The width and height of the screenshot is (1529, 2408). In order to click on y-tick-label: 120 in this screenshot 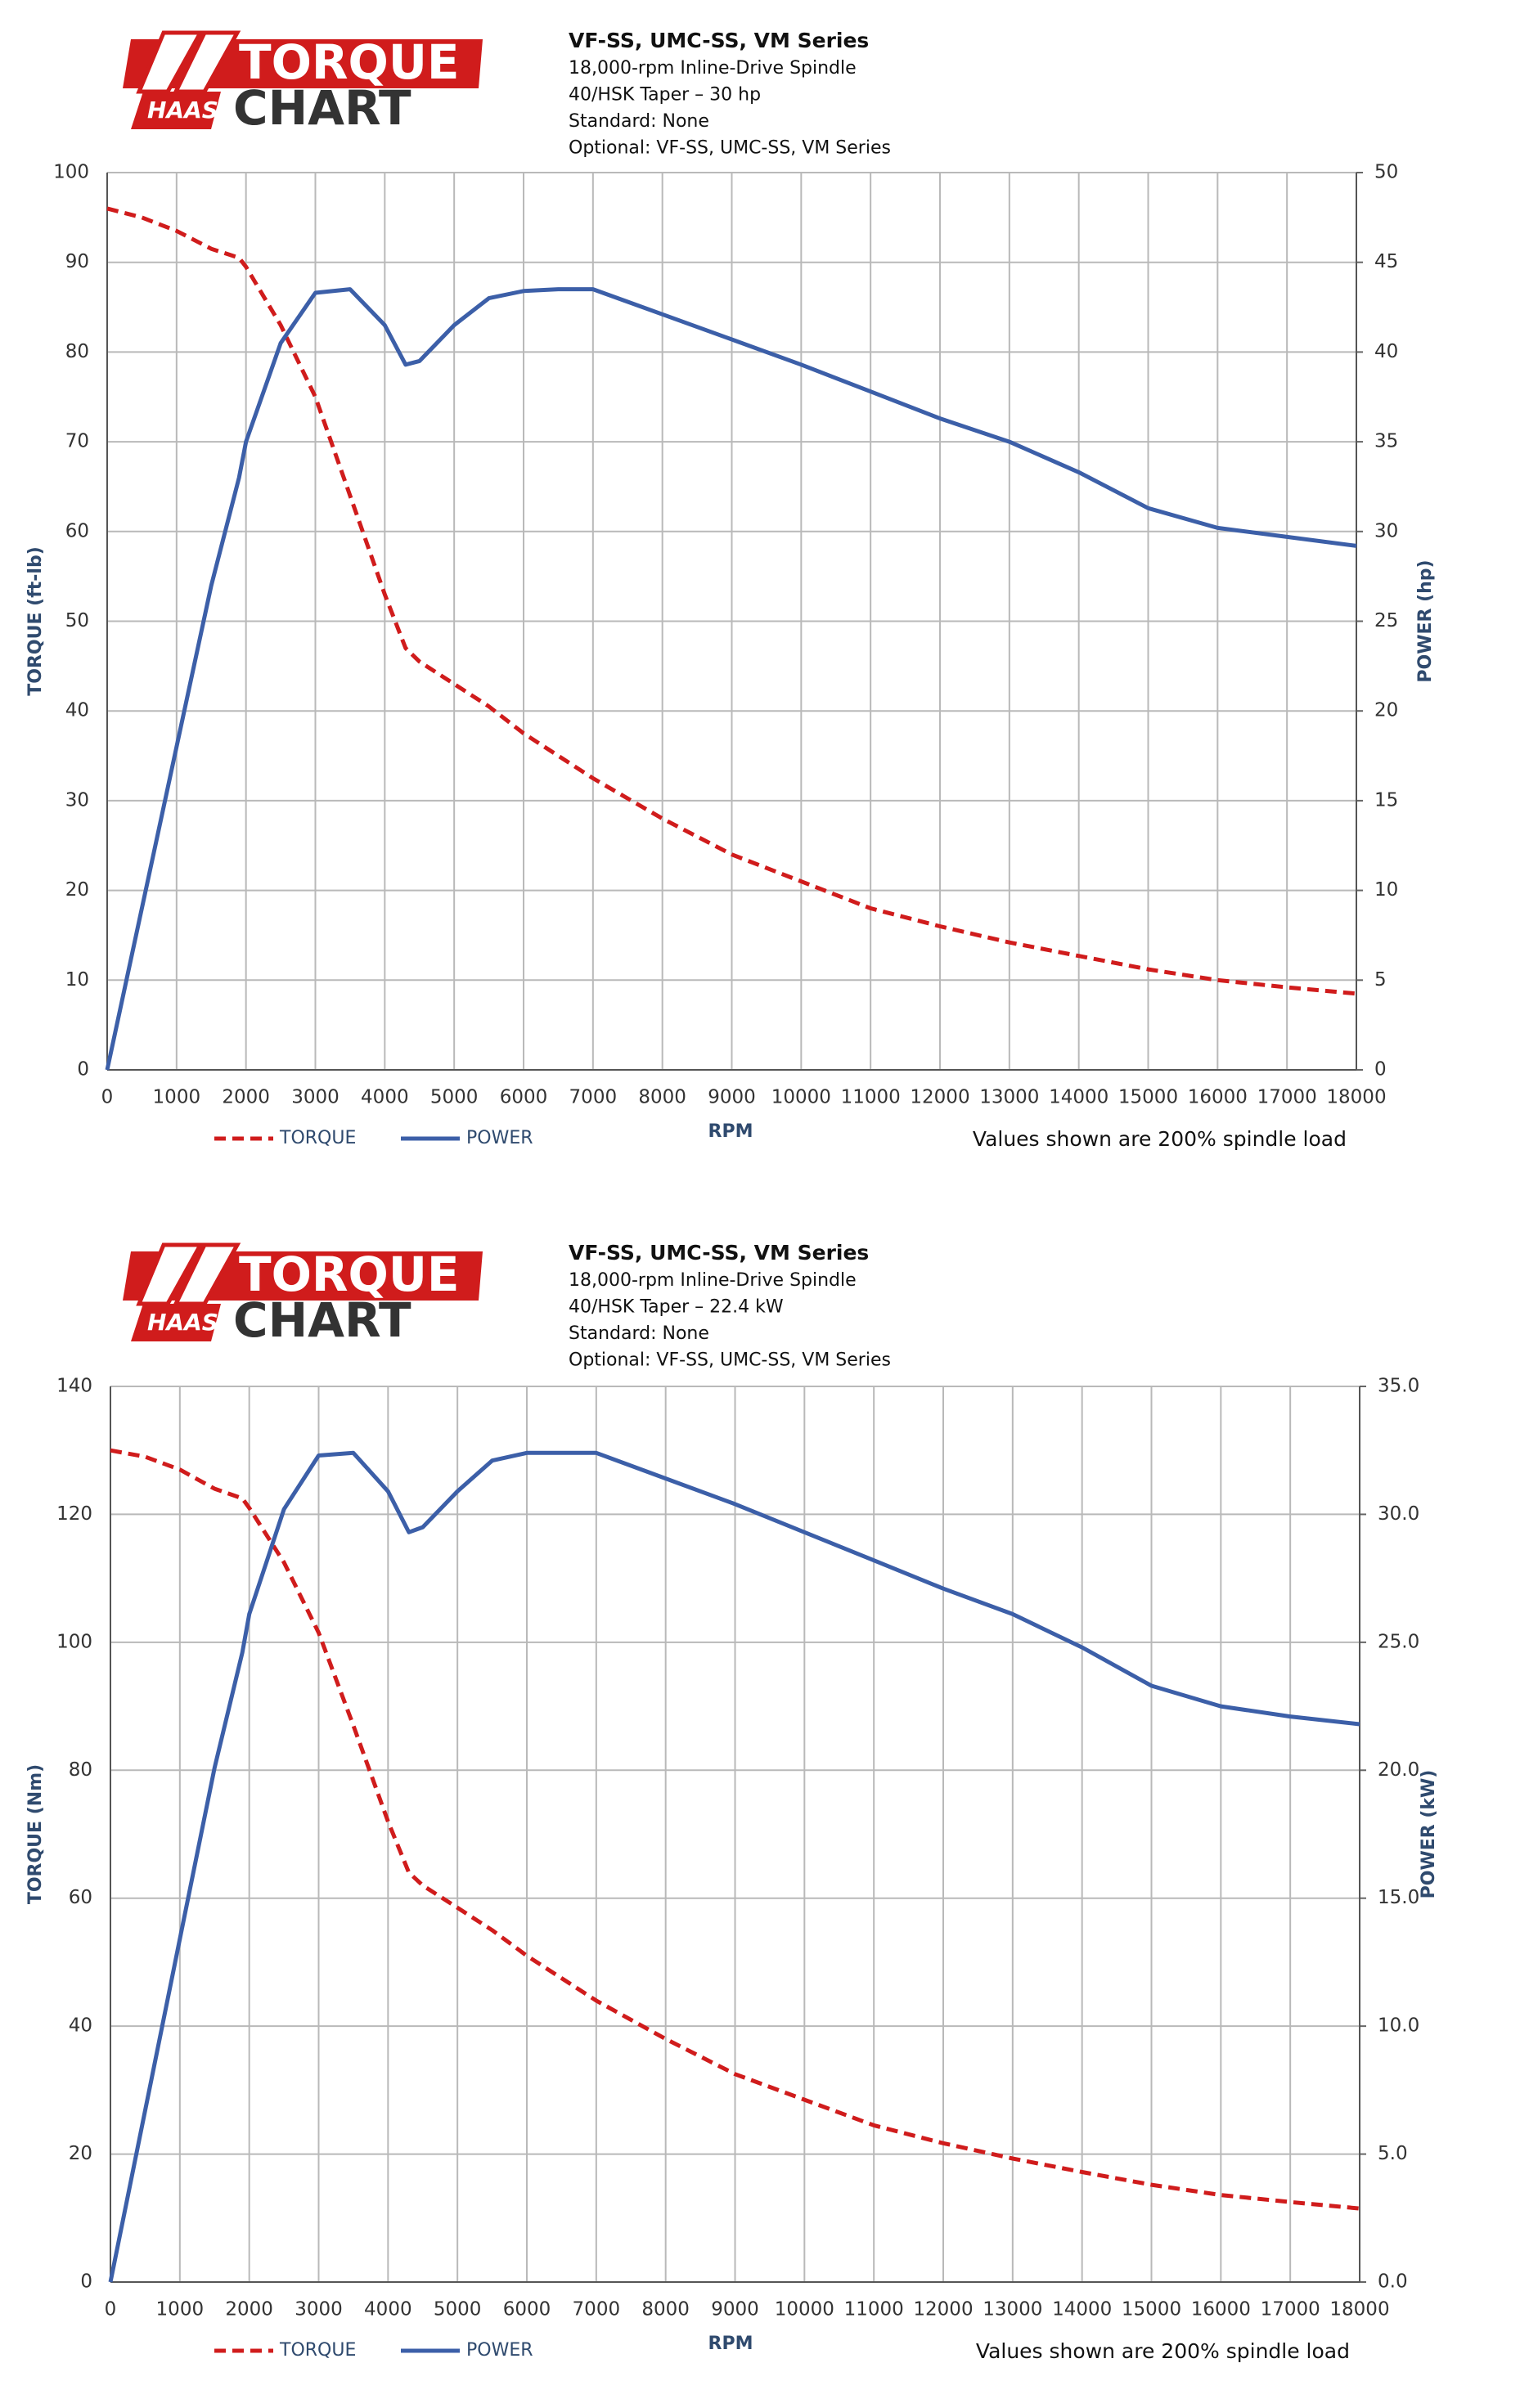, I will do `click(74, 1514)`.